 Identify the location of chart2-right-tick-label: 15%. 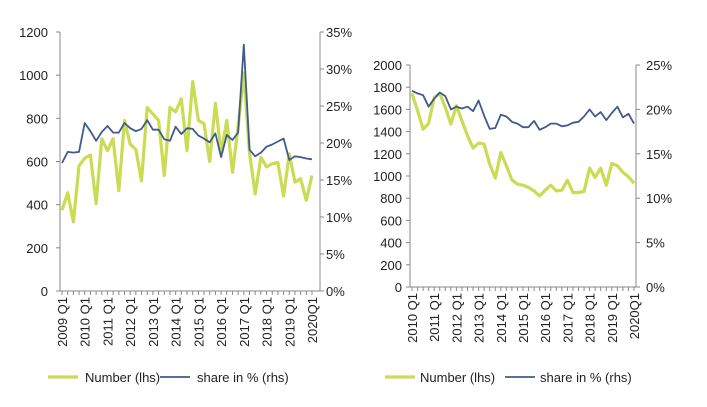
(659, 154).